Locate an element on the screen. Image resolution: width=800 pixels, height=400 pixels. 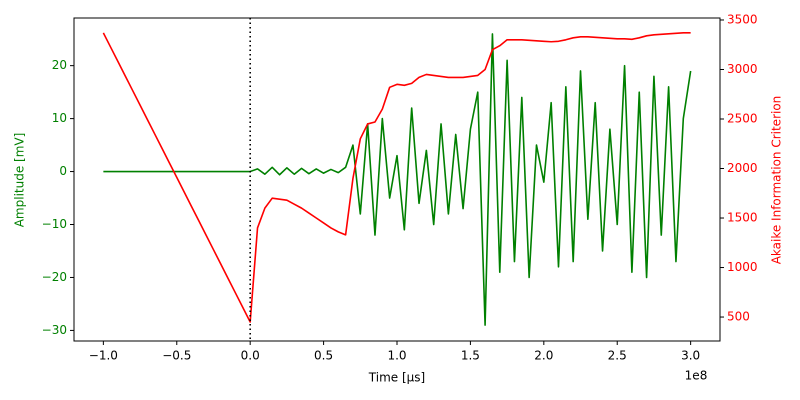
y-tick-label: 20 is located at coordinates (59, 65).